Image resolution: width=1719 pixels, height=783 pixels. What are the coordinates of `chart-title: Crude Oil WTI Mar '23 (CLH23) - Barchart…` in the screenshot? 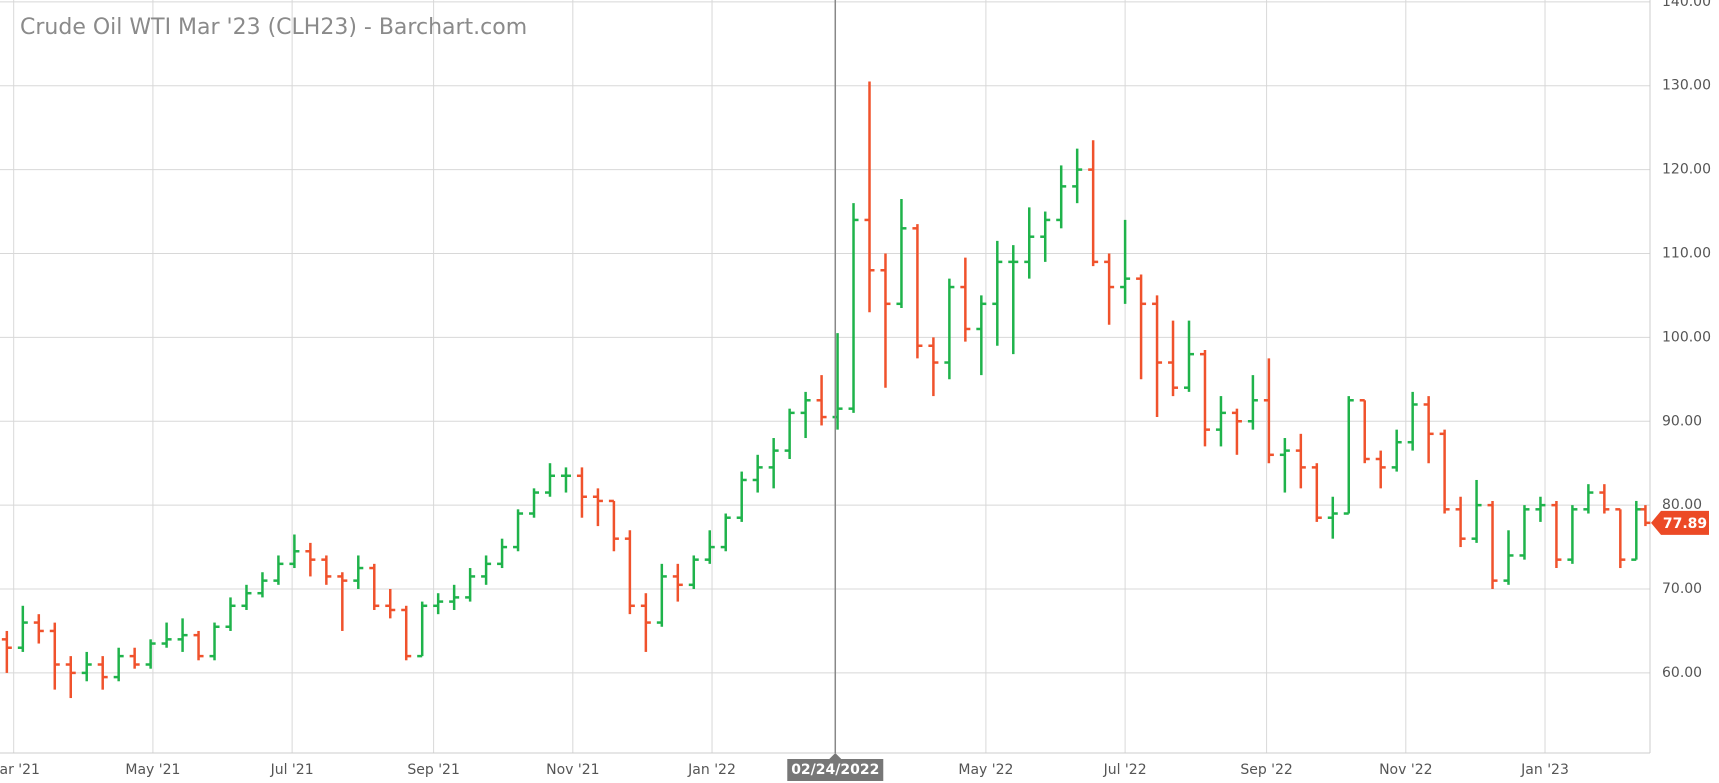 It's located at (273, 27).